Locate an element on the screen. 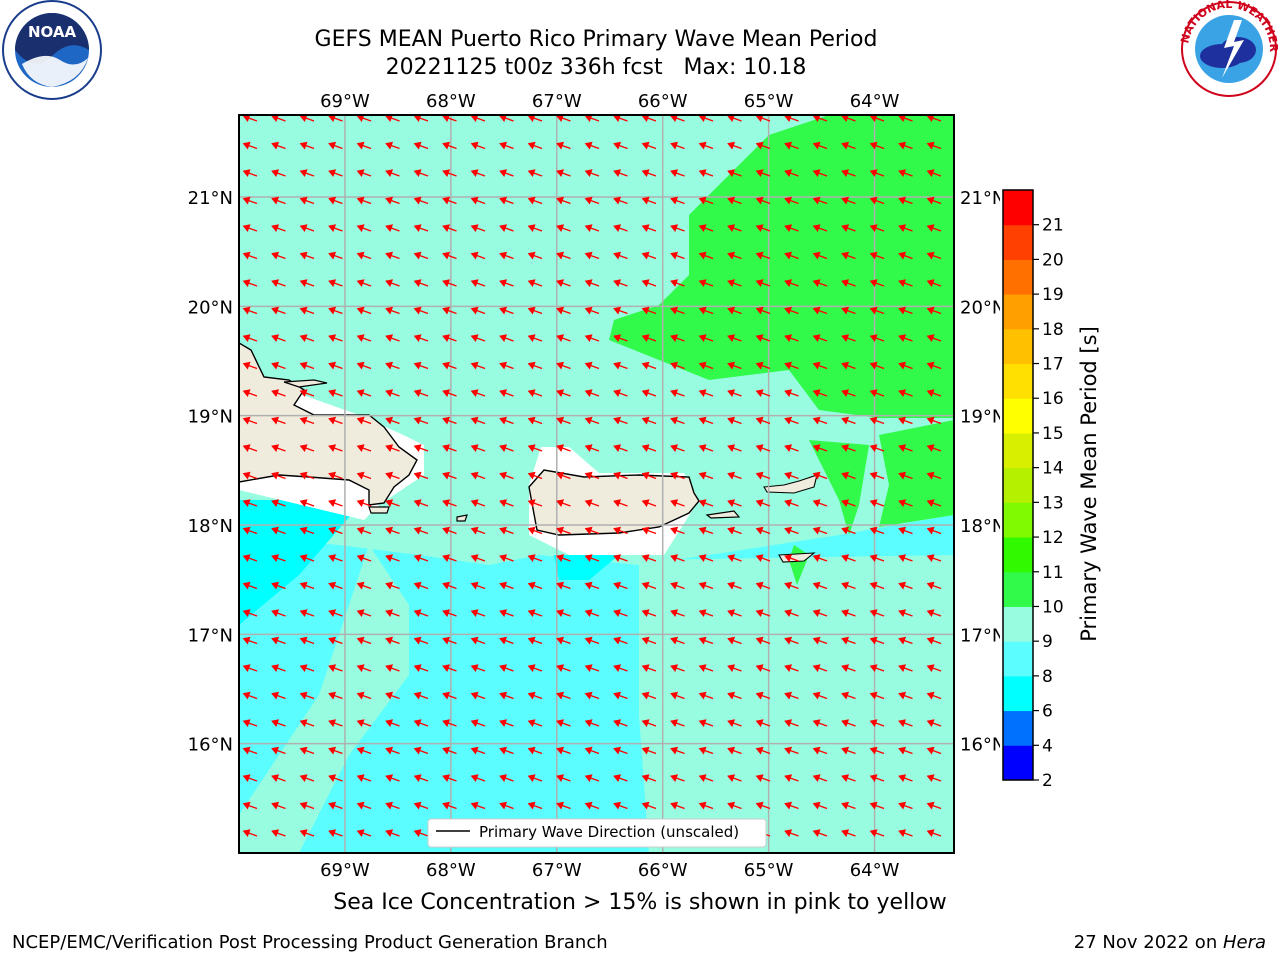  period-field-9-10-southwest is located at coordinates (324, 699).